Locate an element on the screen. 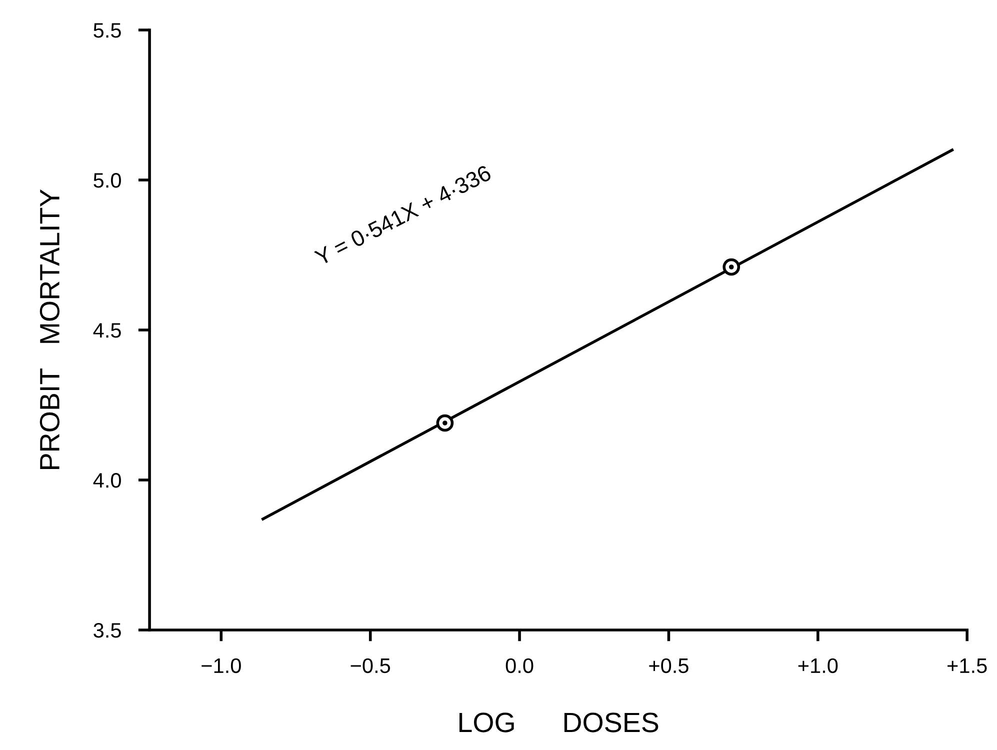 This screenshot has height=750, width=997. y-tick-label: 5.5 is located at coordinates (107, 30).